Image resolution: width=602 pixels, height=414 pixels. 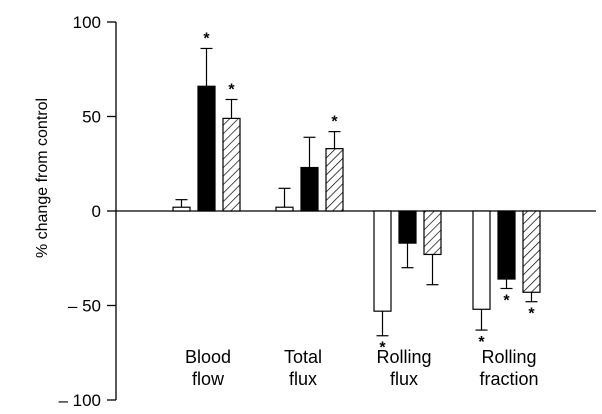 I want to click on y-axis-label: % change from control, so click(x=42, y=178).